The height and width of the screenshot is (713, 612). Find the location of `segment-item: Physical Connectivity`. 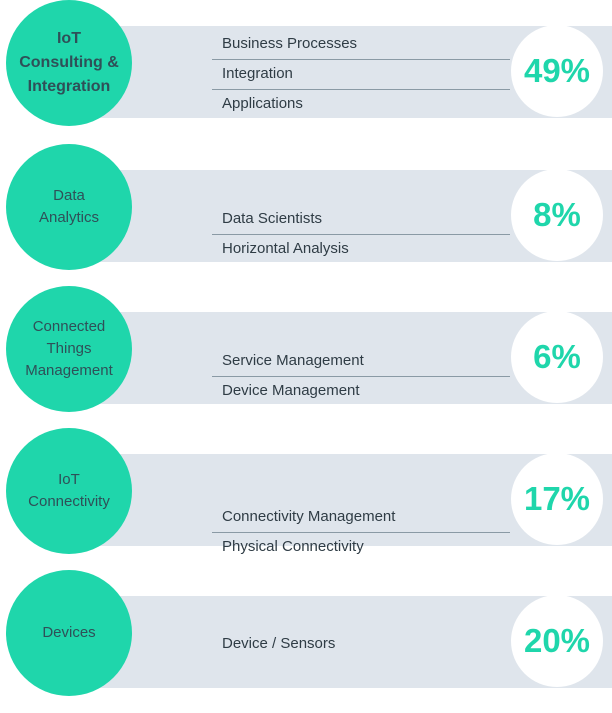

segment-item: Physical Connectivity is located at coordinates (293, 546).